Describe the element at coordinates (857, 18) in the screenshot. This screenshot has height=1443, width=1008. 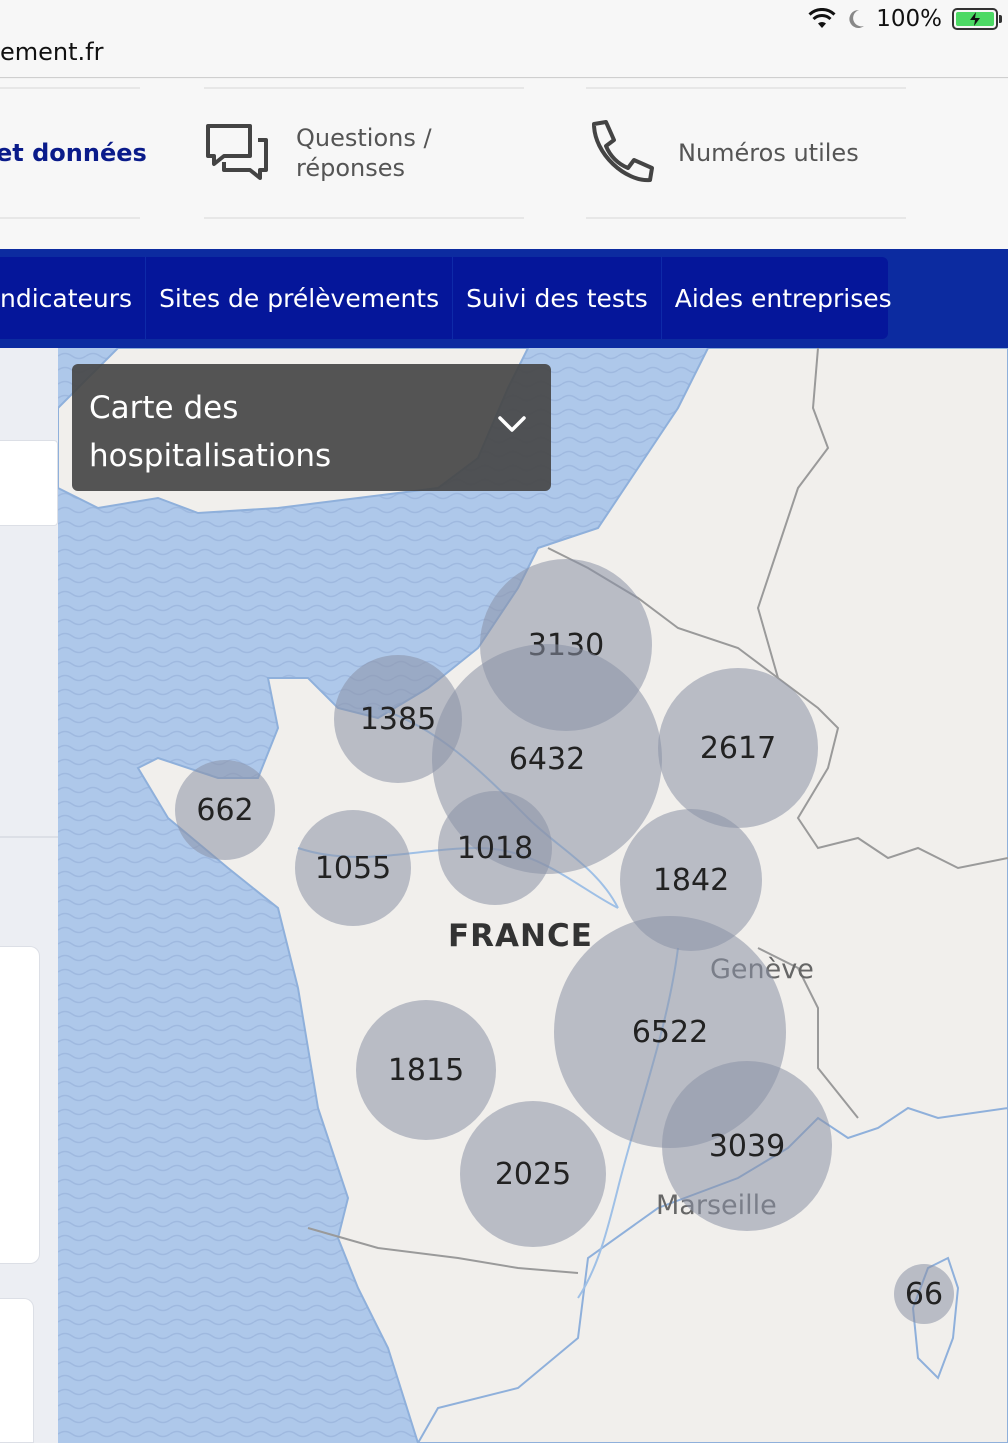
I see `moon-icon` at that location.